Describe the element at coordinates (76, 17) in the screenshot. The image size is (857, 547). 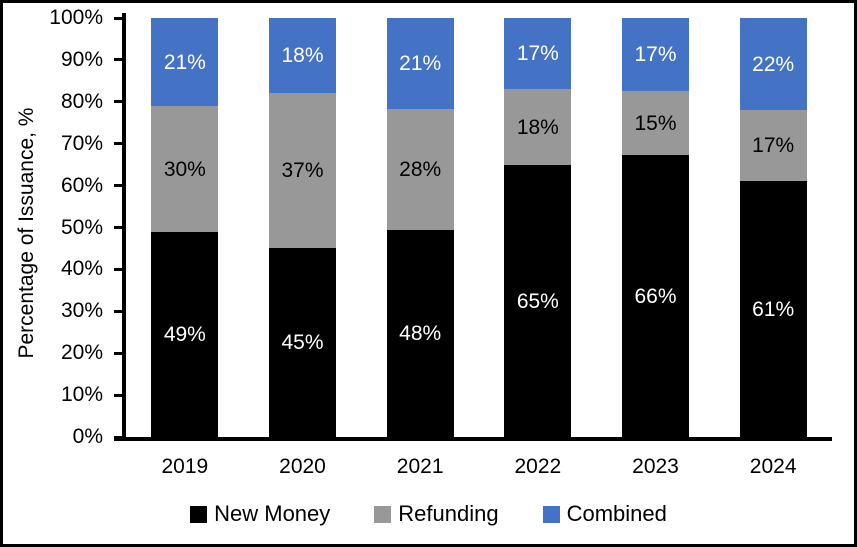
I see `y-tick-label: 100%` at that location.